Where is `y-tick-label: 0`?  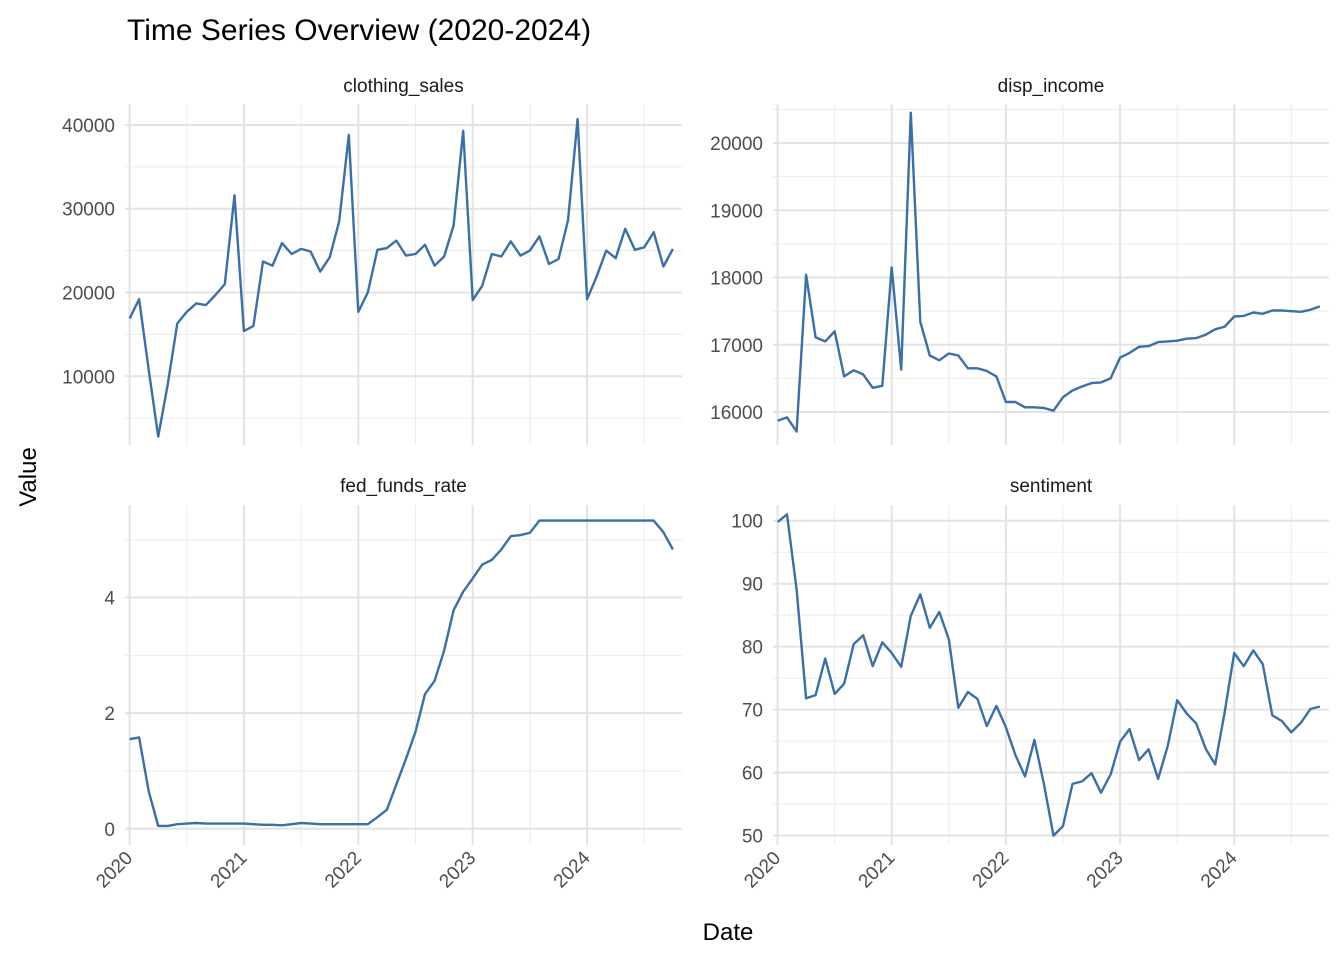 y-tick-label: 0 is located at coordinates (109, 830).